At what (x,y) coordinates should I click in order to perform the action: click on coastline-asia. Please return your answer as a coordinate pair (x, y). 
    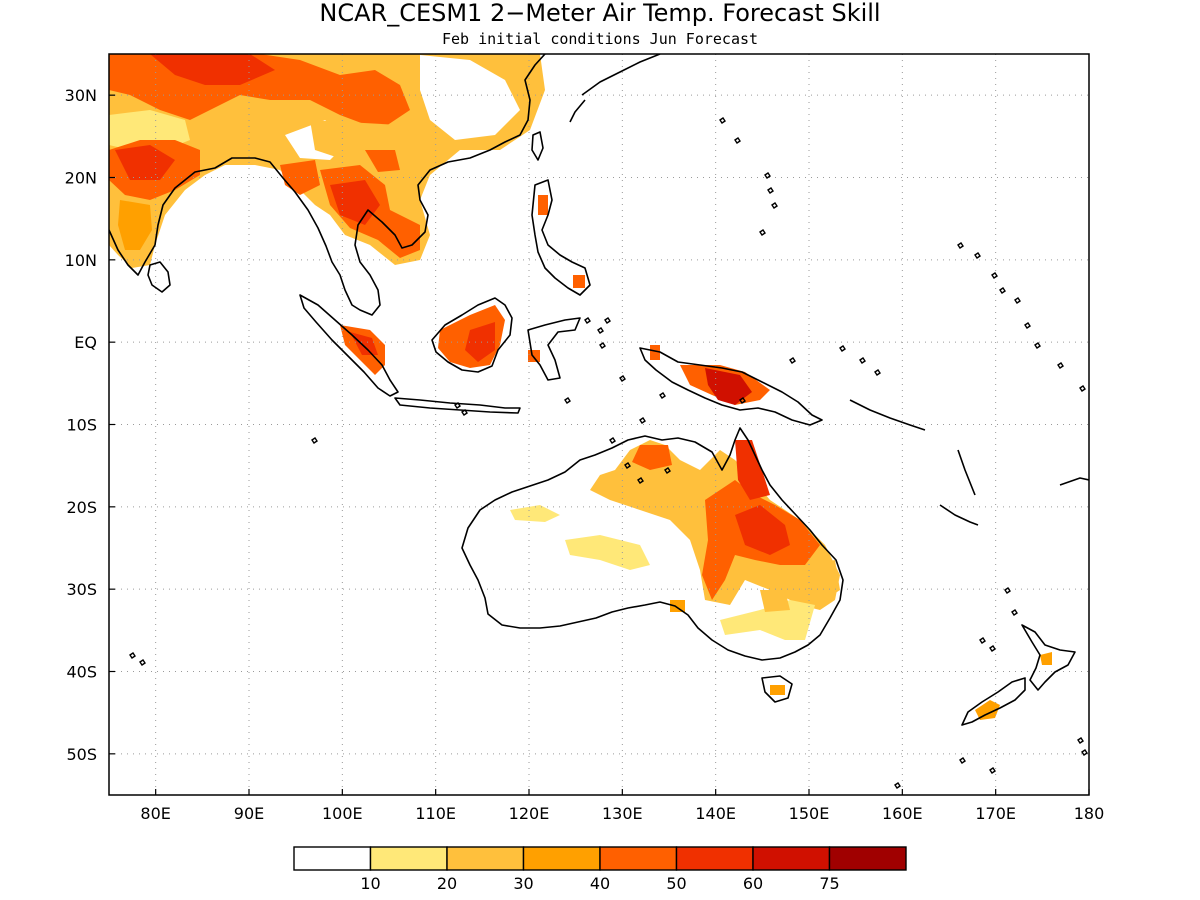
    Looking at the image, I should click on (327, 185).